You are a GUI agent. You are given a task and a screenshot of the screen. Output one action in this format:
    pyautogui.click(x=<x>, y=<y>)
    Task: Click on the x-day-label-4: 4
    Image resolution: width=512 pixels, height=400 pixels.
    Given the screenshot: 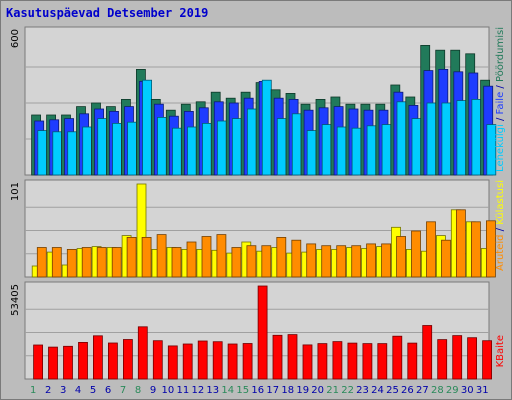 What is the action you would take?
    pyautogui.click(x=78, y=390)
    